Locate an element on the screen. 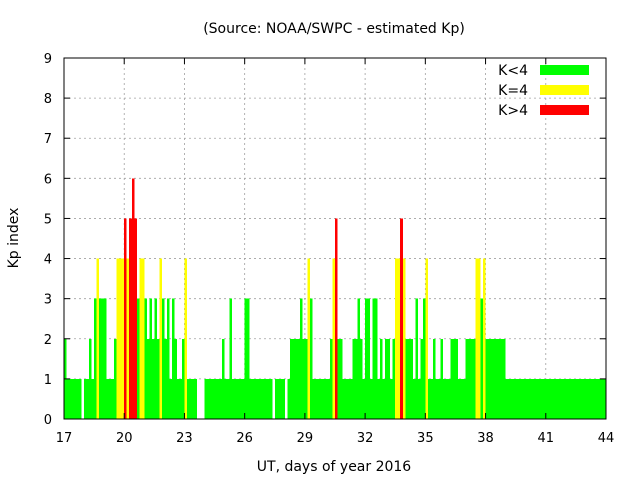  legend-label-high: K>4 is located at coordinates (513, 111).